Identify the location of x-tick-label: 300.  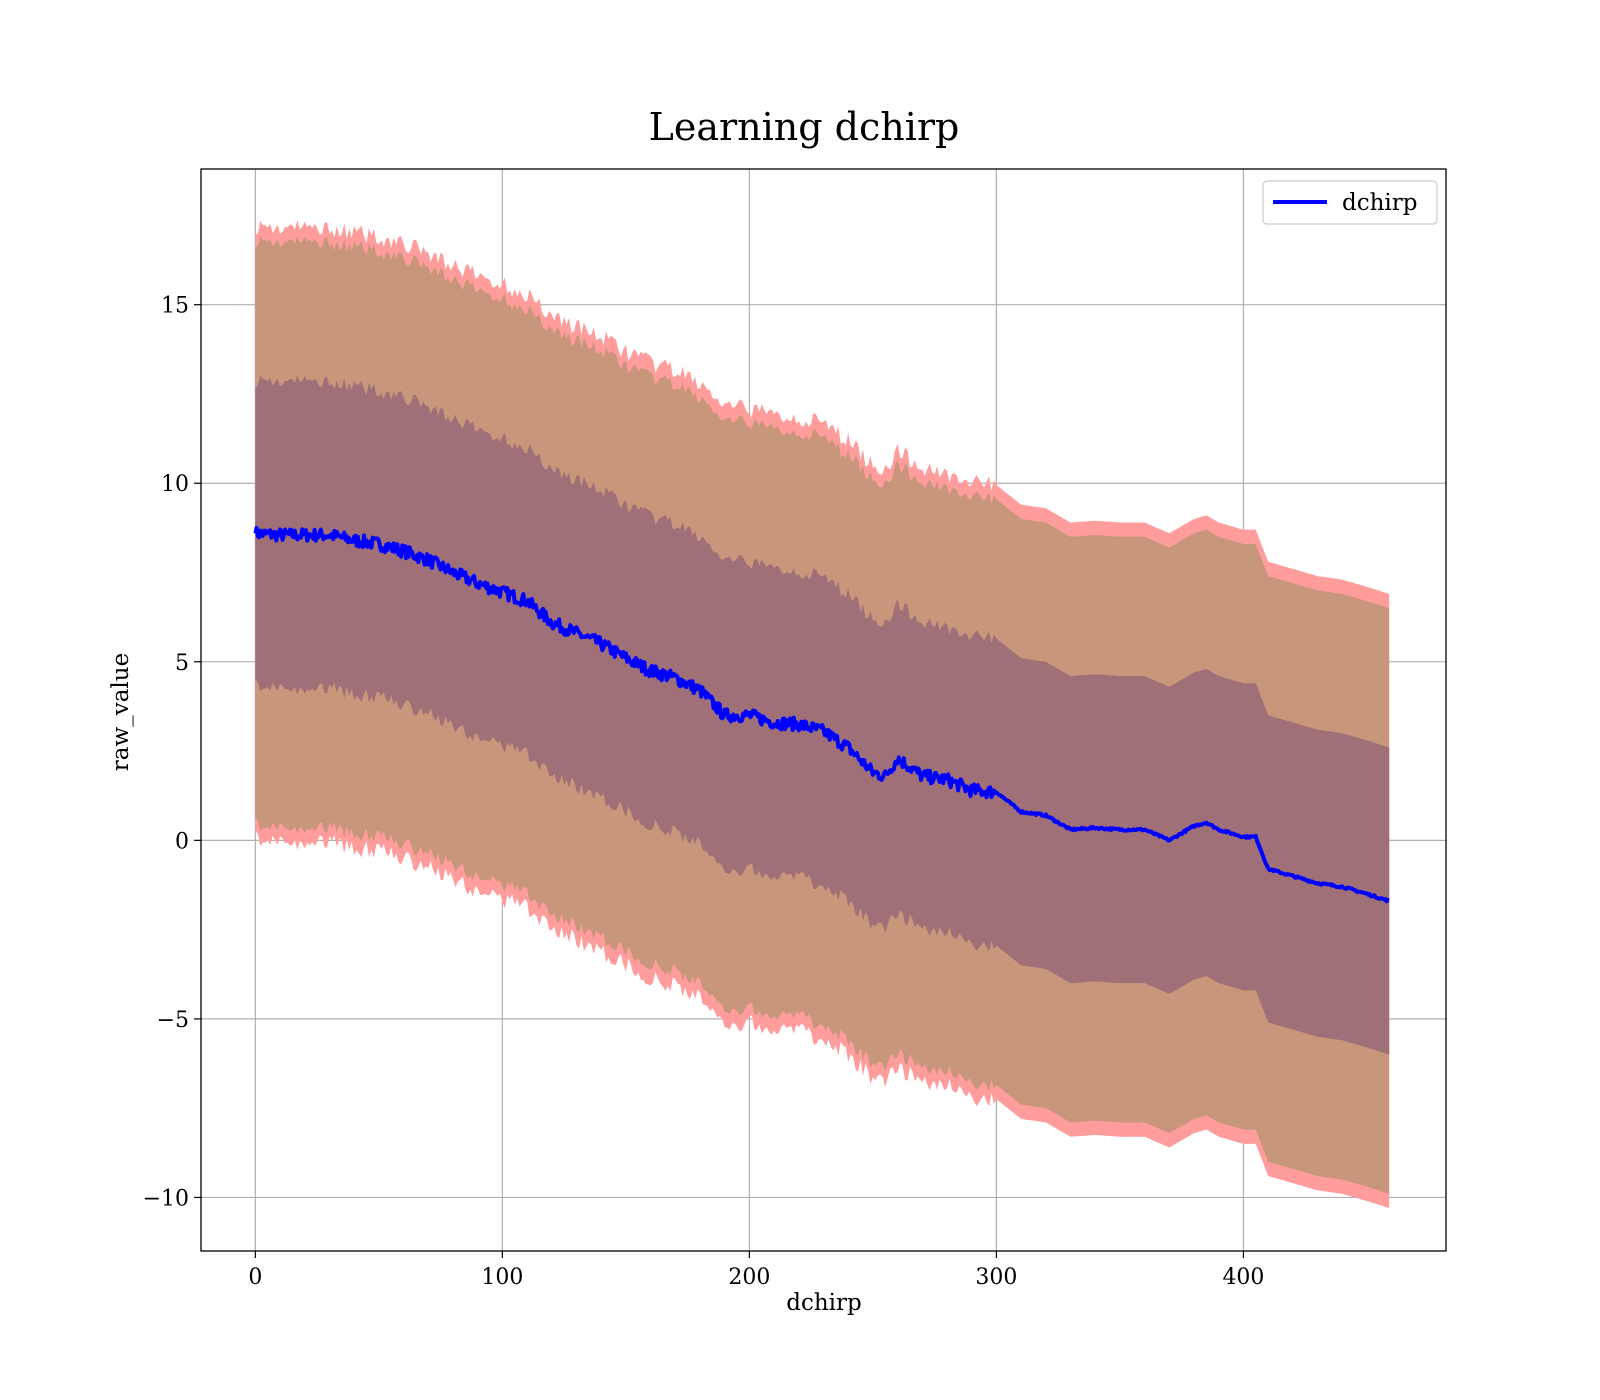
(996, 1277).